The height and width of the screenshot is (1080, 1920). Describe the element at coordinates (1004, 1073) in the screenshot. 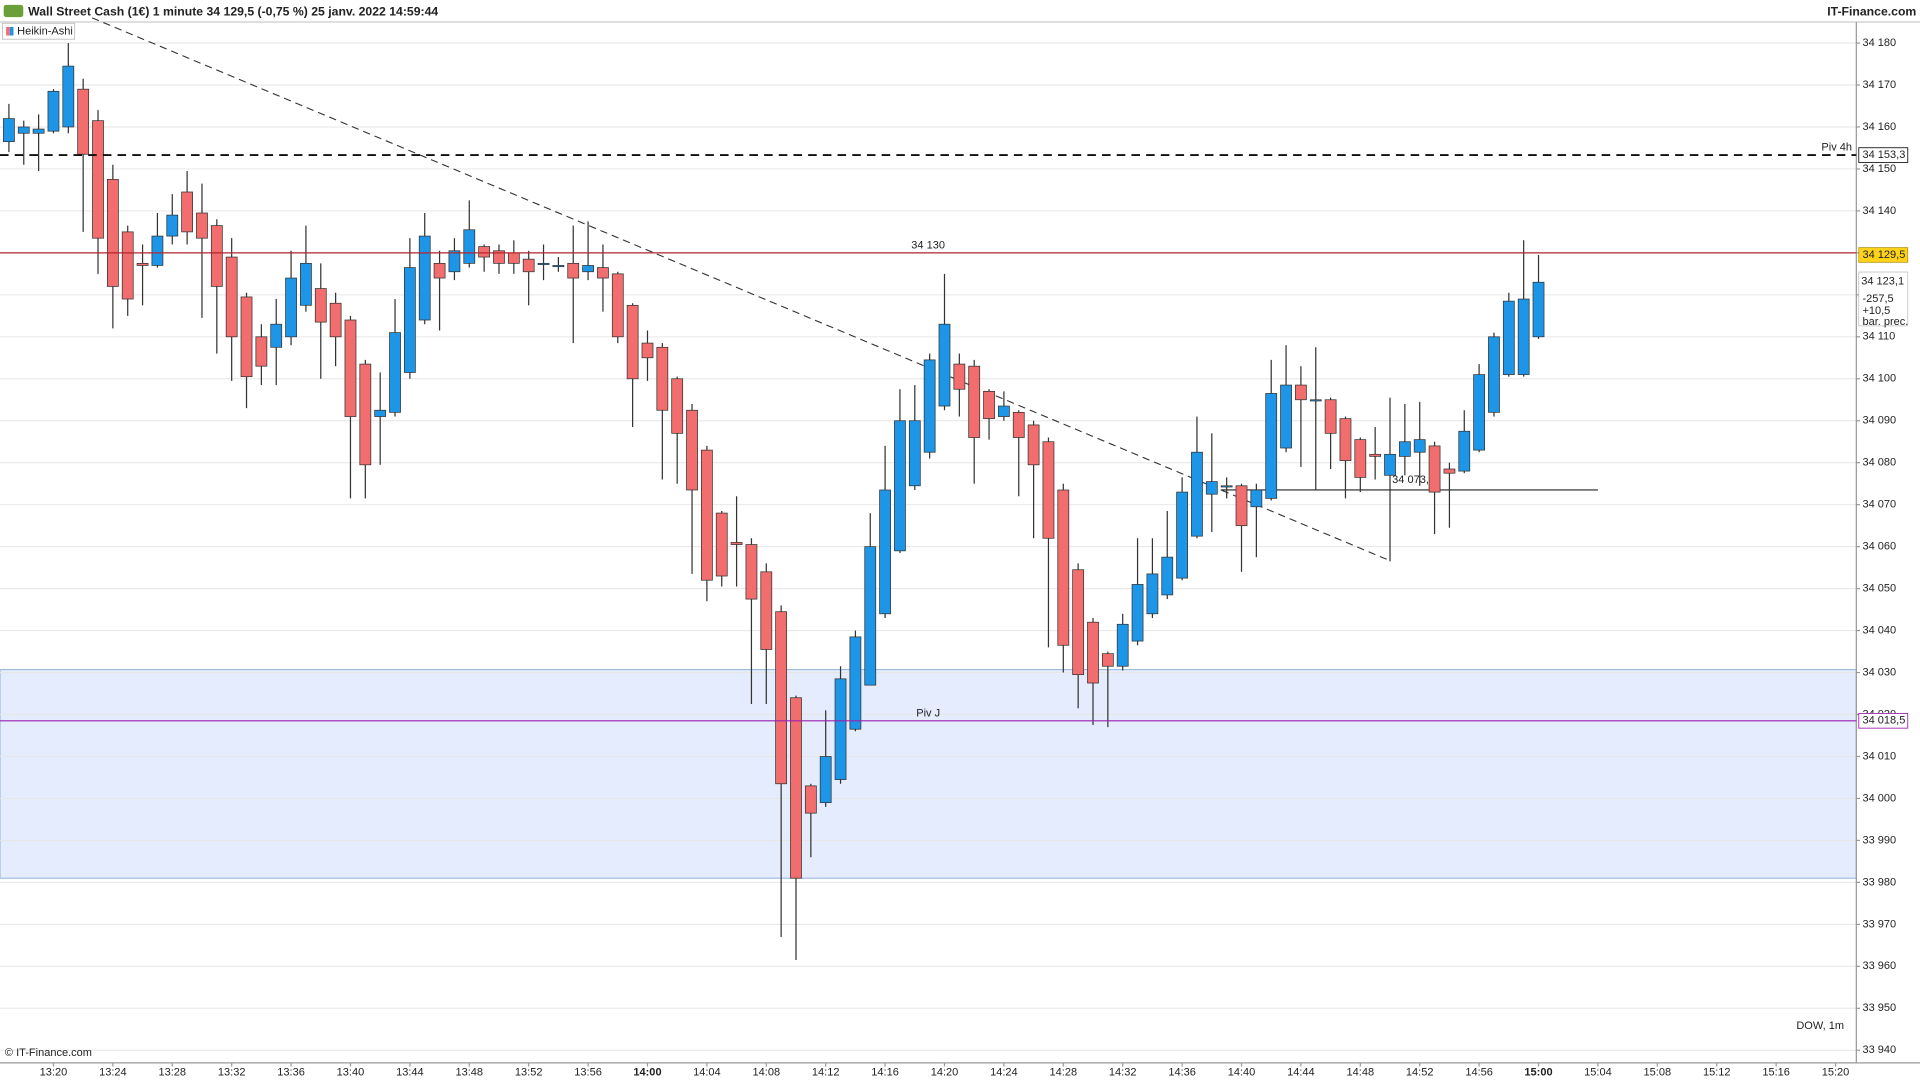

I see `x-tick-label: 14:24` at that location.